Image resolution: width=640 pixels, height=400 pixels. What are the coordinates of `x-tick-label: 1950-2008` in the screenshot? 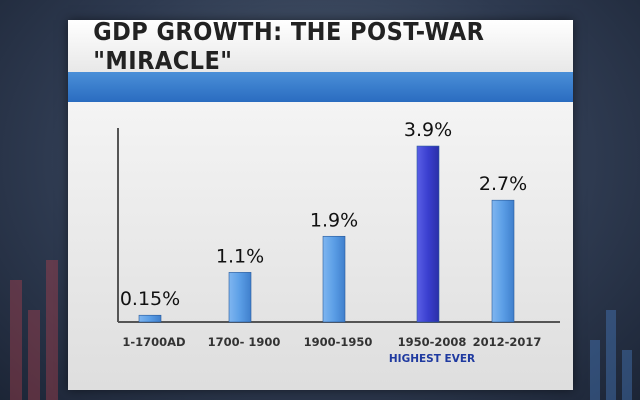 It's located at (432, 342).